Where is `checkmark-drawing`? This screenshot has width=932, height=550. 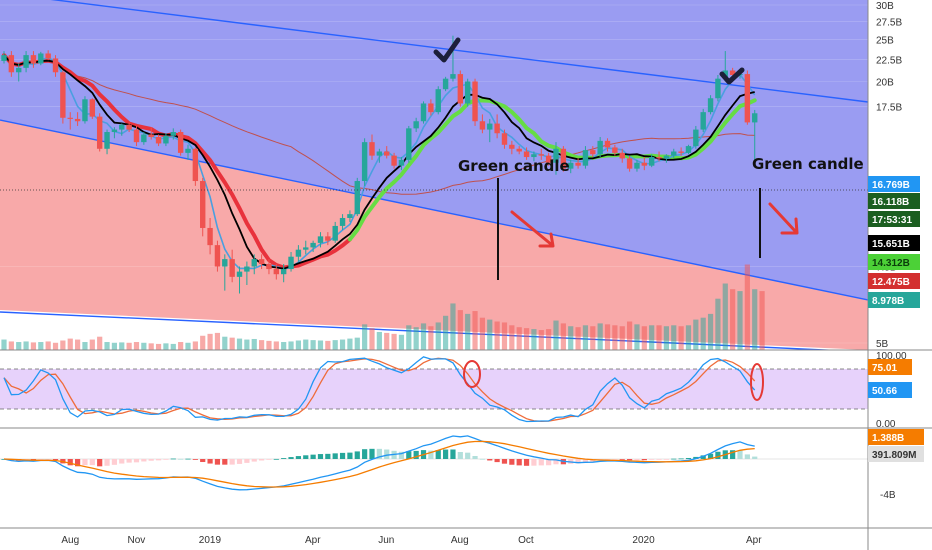
checkmark-drawing is located at coordinates (732, 76).